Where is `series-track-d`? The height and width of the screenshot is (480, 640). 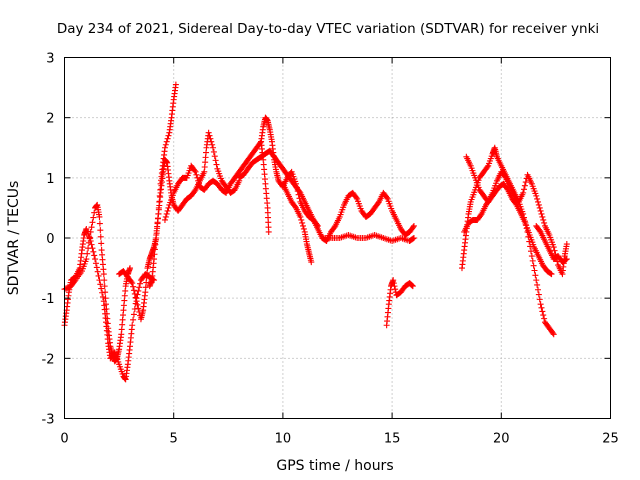 series-track-d is located at coordinates (194, 209).